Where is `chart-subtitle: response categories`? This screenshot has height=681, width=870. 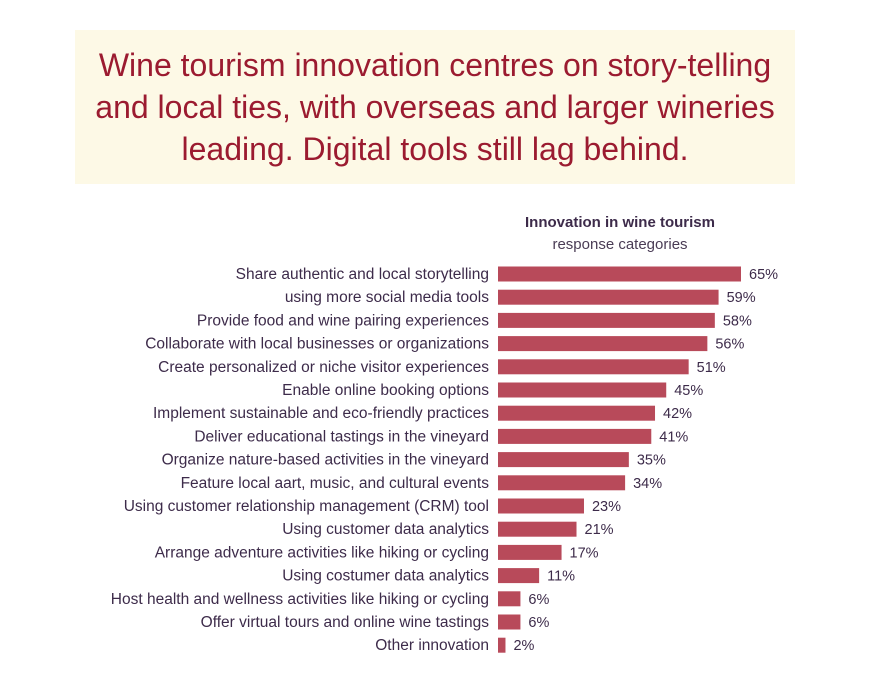 chart-subtitle: response categories is located at coordinates (620, 244).